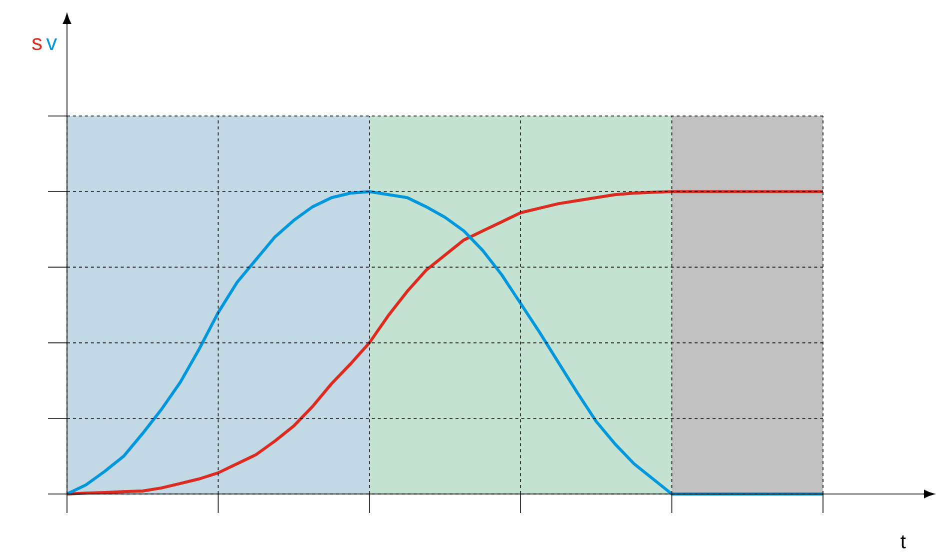 This screenshot has width=938, height=554. What do you see at coordinates (903, 541) in the screenshot?
I see `x-axis-title: t` at bounding box center [903, 541].